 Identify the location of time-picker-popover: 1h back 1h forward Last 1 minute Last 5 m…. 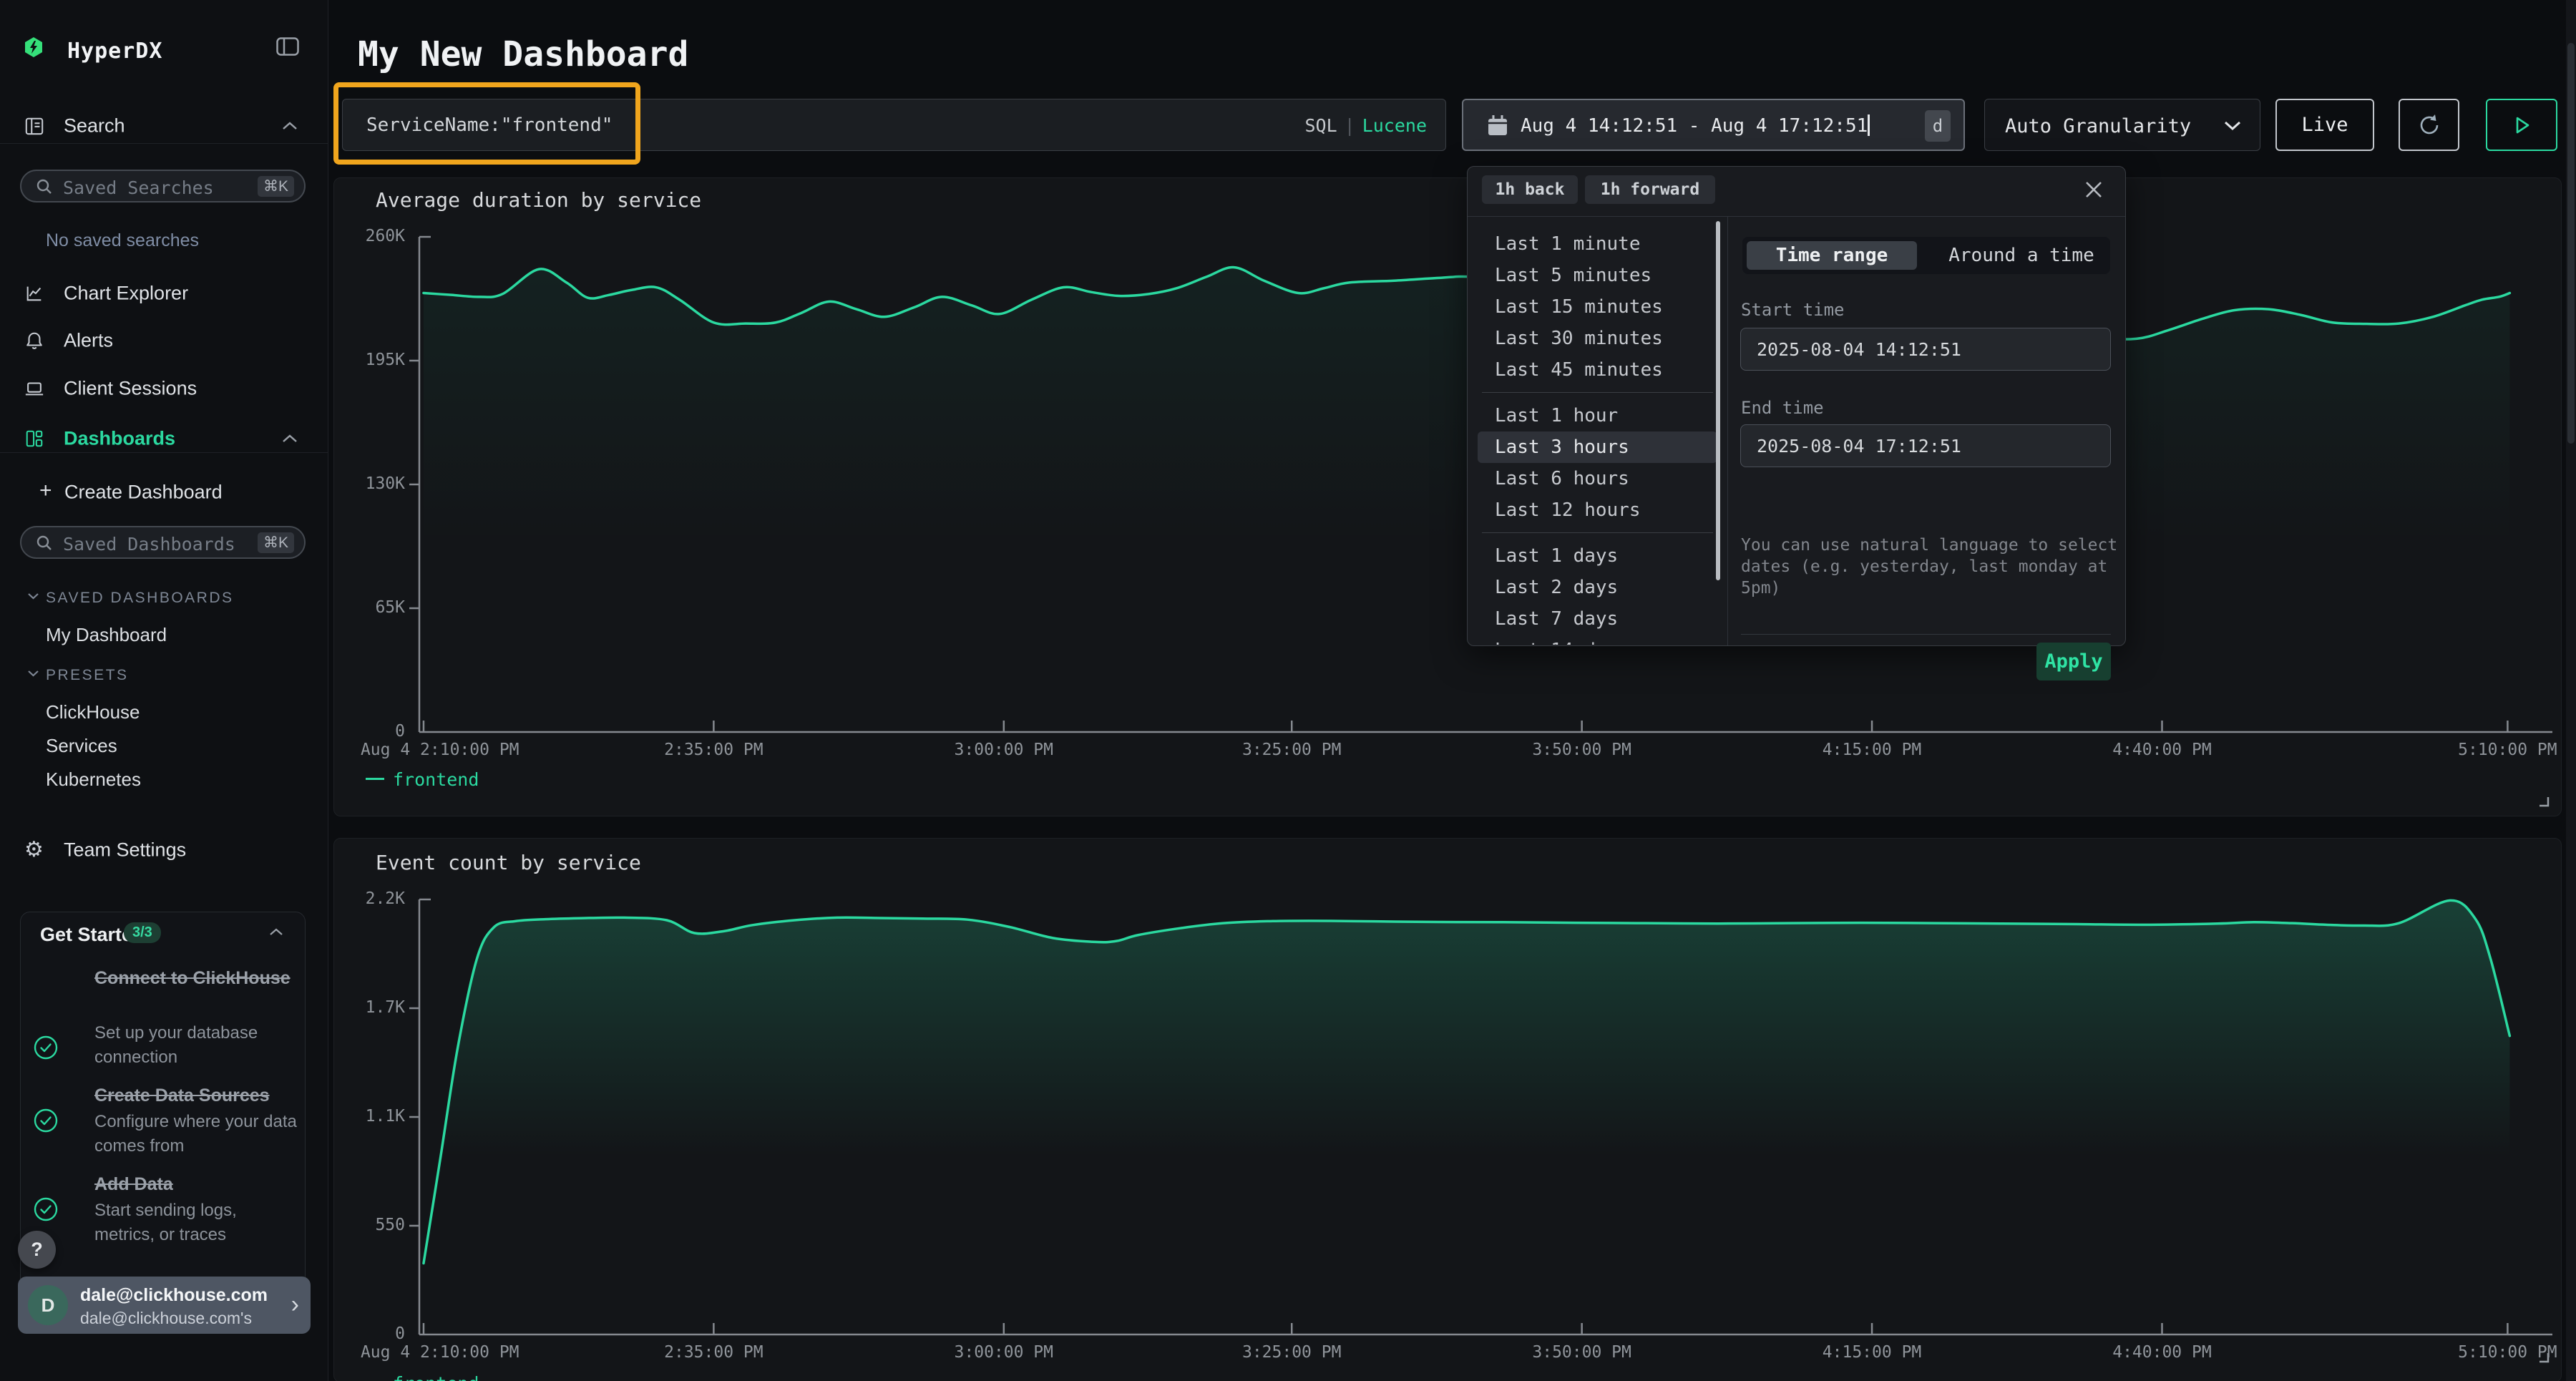
(1796, 423).